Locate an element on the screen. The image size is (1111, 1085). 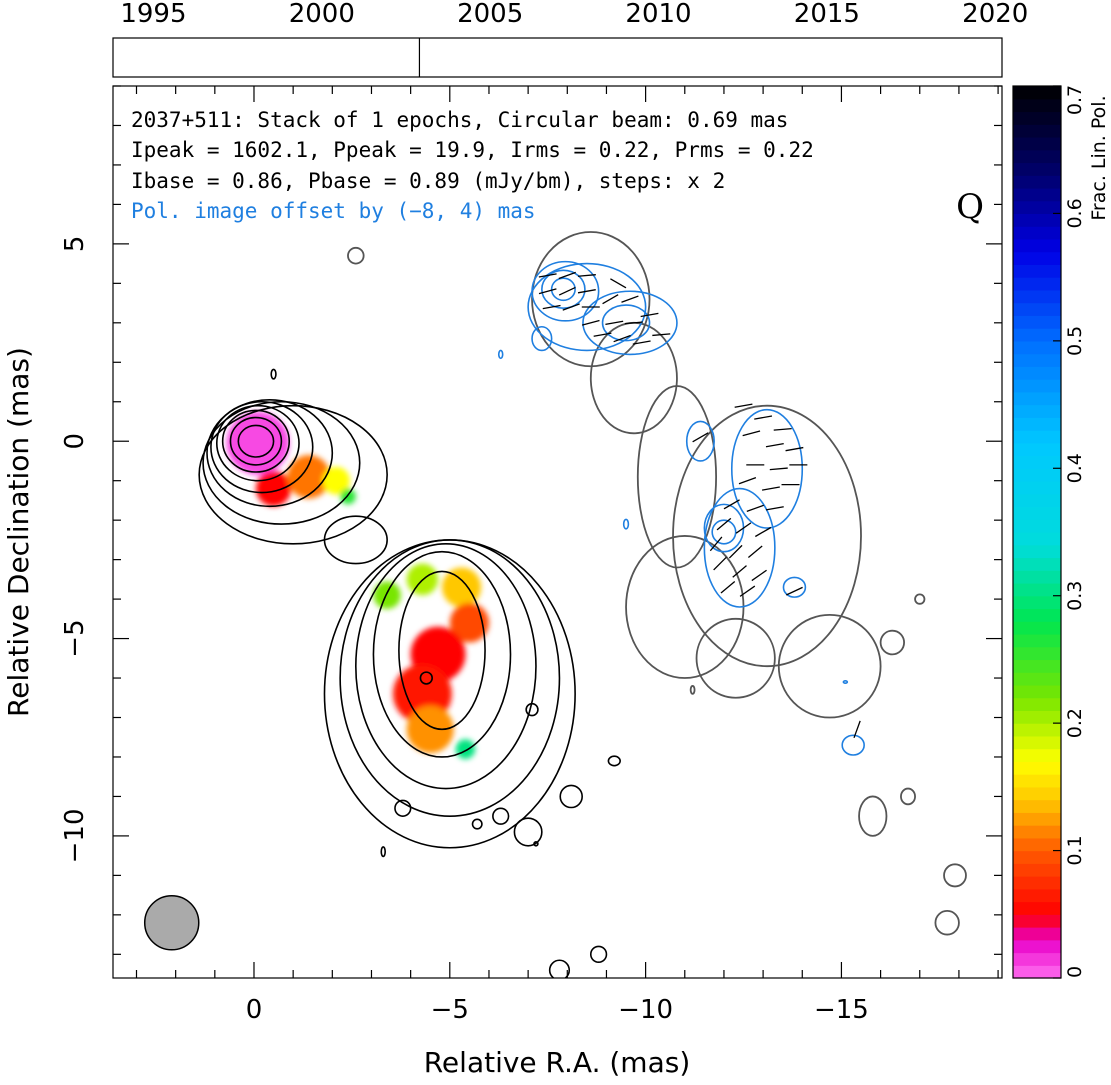
timeline-year-label: 1995 is located at coordinates (153, 14).